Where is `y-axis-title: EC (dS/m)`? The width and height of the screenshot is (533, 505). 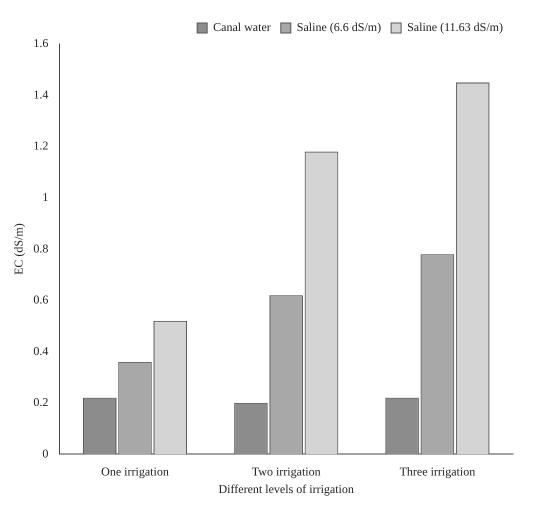 y-axis-title: EC (dS/m) is located at coordinates (18, 249).